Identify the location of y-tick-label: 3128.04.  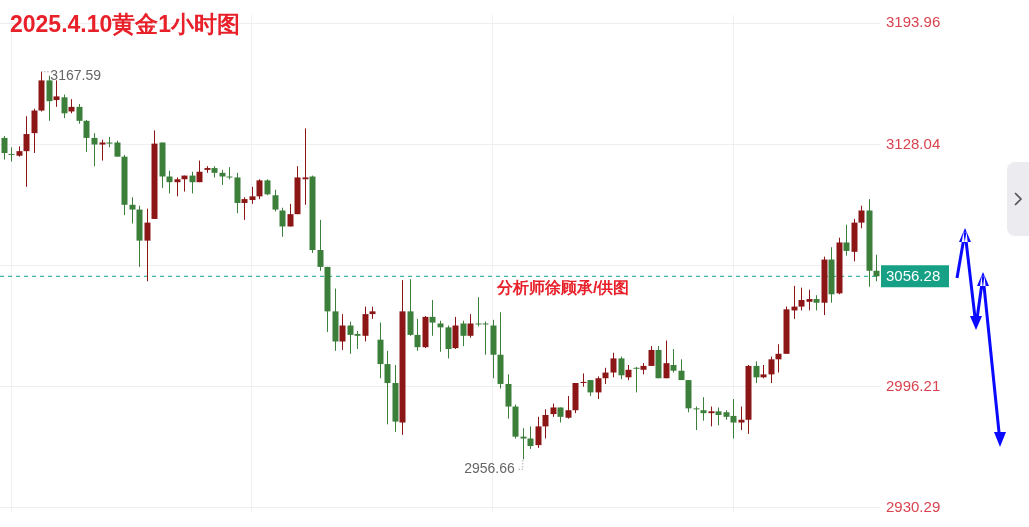
(913, 143).